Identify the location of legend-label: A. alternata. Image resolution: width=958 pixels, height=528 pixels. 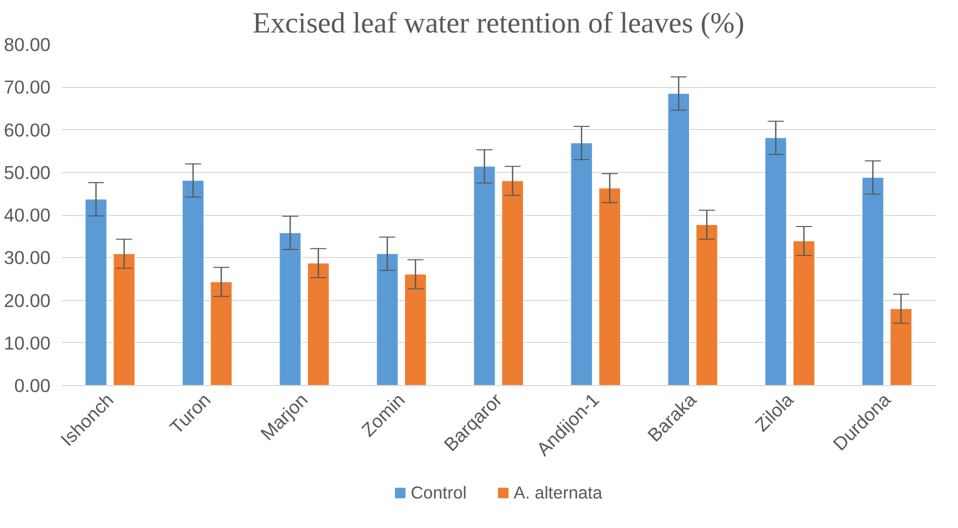
(558, 492).